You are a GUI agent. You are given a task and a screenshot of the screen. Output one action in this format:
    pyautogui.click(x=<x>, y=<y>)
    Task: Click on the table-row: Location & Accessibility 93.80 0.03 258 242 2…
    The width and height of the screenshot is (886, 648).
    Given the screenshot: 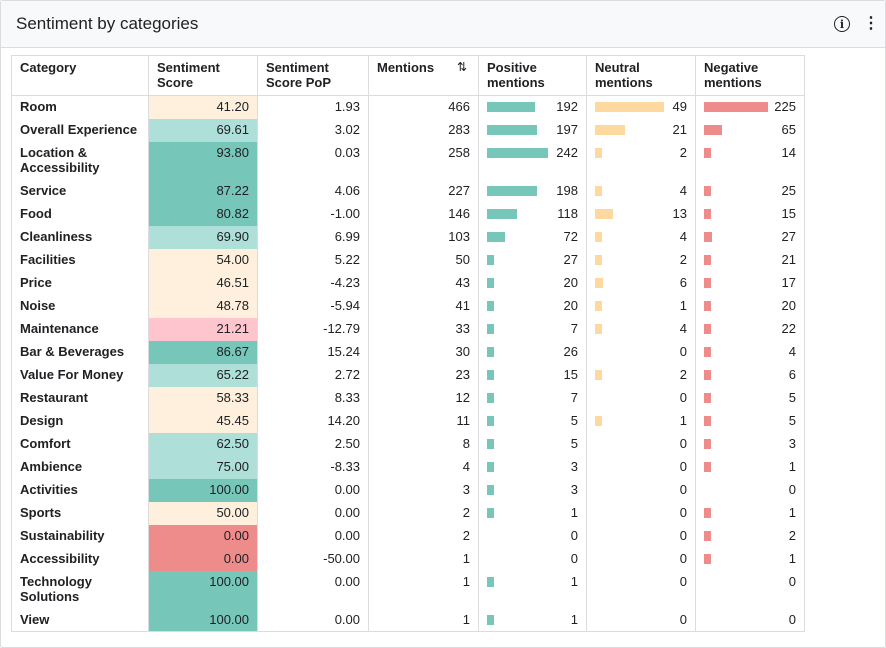 What is the action you would take?
    pyautogui.click(x=408, y=160)
    